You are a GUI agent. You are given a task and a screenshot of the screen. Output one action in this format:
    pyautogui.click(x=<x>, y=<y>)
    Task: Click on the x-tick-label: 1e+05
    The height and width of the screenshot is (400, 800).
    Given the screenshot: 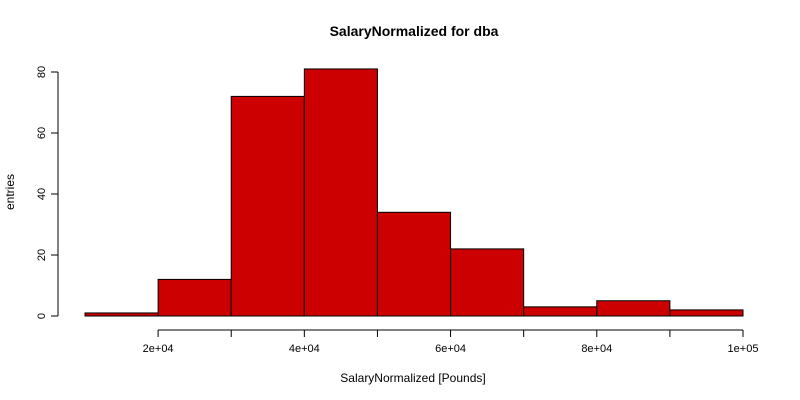 What is the action you would take?
    pyautogui.click(x=743, y=349)
    